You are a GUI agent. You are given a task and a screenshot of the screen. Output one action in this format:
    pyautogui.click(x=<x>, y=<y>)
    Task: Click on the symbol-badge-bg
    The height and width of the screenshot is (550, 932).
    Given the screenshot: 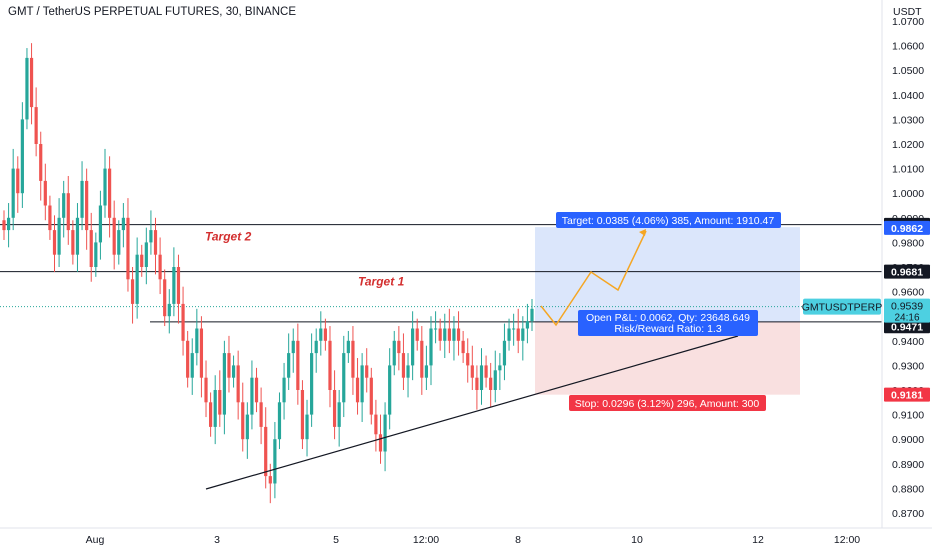 What is the action you would take?
    pyautogui.click(x=842, y=306)
    